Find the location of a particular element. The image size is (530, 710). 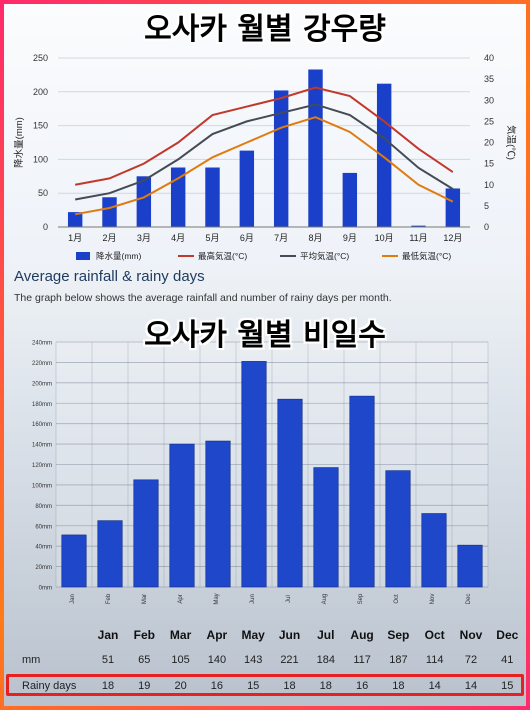

y-right-tick-label: 5 is located at coordinates (486, 206).